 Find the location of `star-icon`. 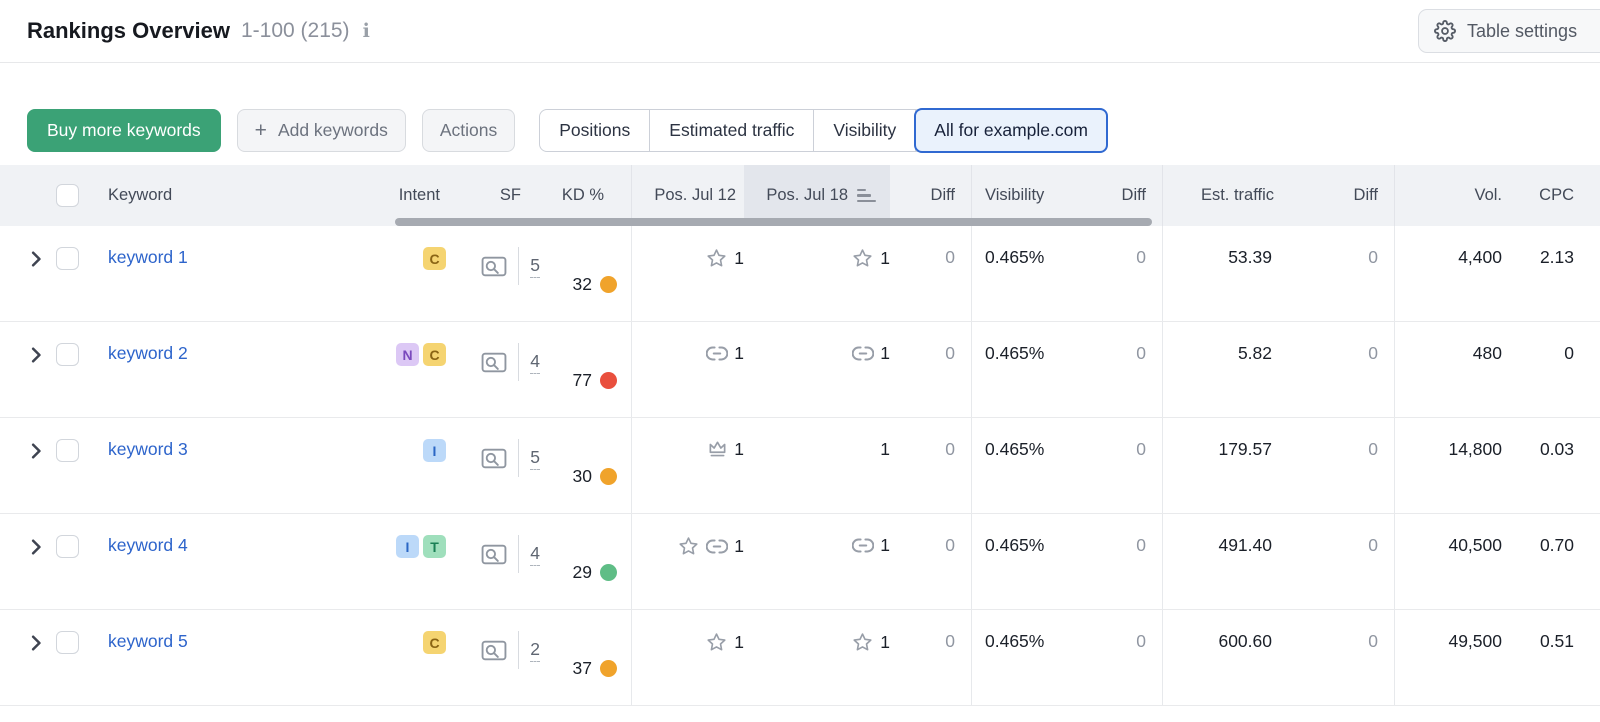

star-icon is located at coordinates (688, 546).